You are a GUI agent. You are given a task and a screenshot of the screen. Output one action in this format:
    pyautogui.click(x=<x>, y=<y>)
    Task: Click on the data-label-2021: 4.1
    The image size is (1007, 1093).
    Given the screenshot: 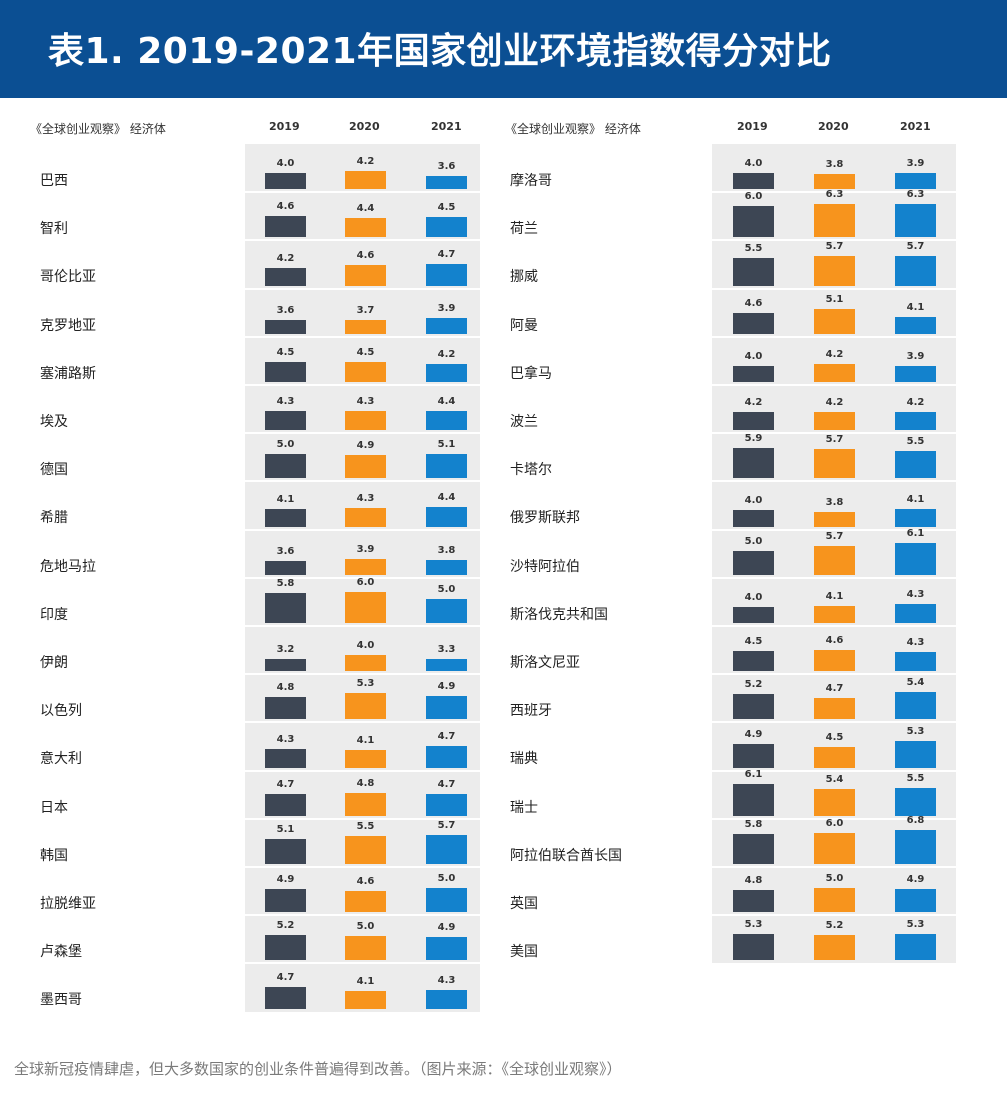 What is the action you would take?
    pyautogui.click(x=915, y=307)
    